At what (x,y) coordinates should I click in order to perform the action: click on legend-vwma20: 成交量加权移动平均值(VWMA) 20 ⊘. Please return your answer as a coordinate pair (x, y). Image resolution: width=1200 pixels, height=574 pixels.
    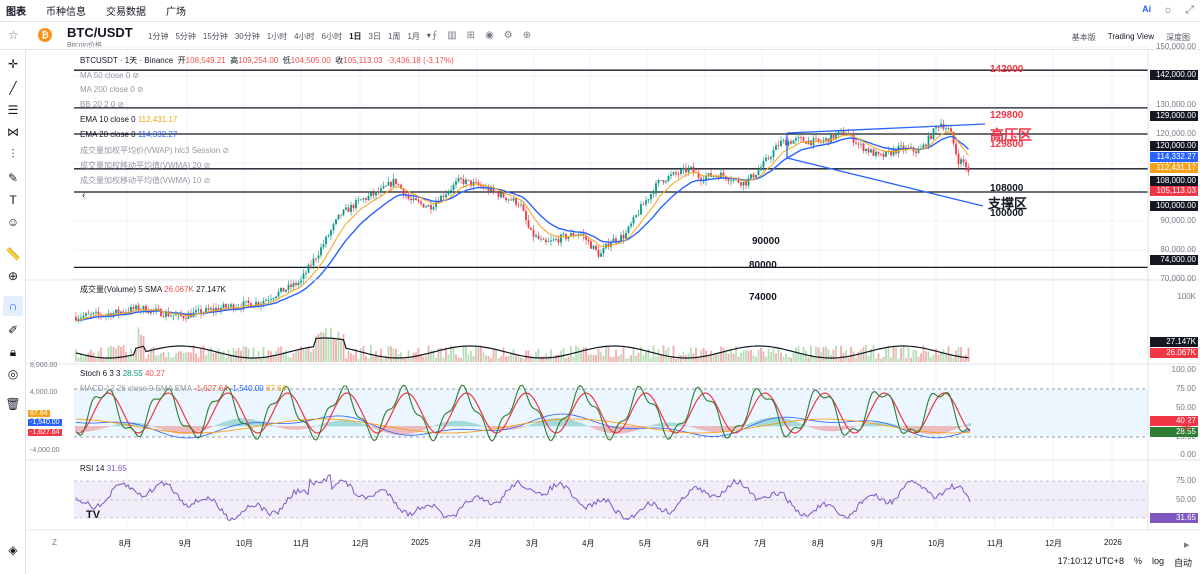
    Looking at the image, I should click on (145, 165).